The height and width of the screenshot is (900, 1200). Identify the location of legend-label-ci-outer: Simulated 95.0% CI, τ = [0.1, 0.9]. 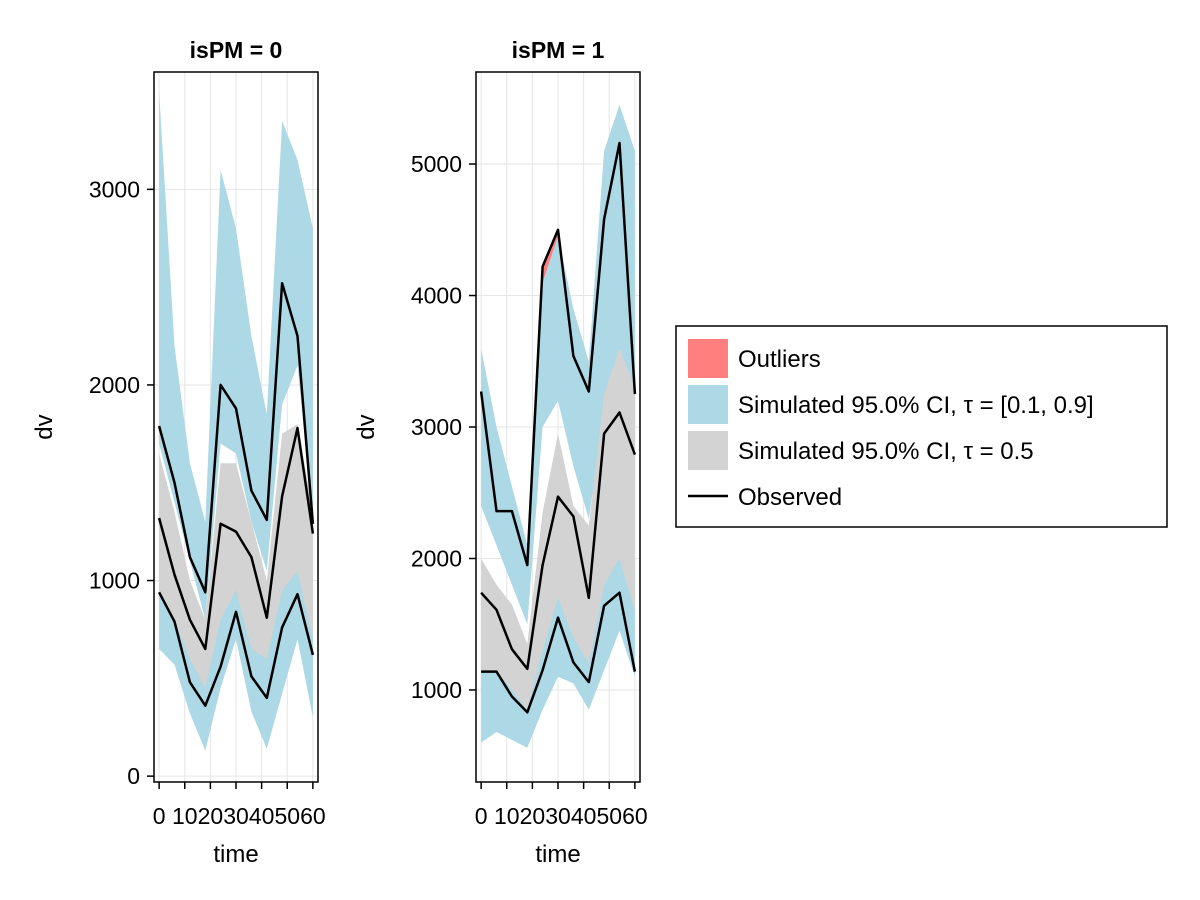
(916, 405).